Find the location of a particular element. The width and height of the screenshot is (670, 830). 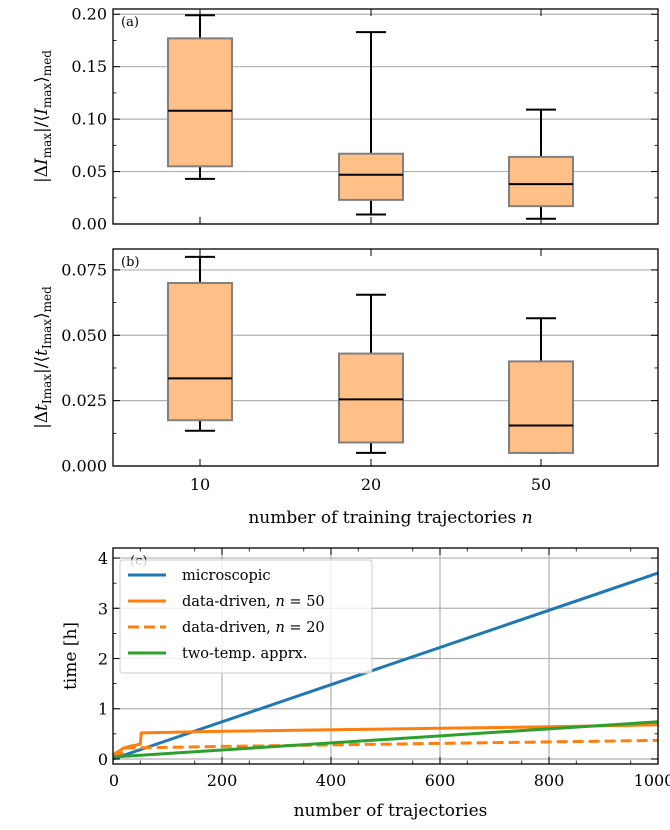

x-axis-label-symbol: n is located at coordinates (527, 518).